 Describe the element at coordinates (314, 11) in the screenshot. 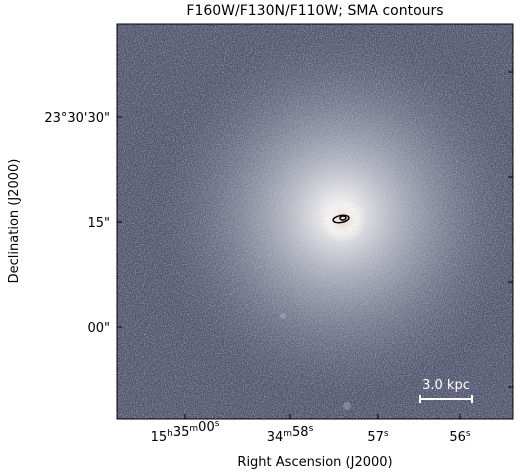

I see `title: F160W/F130N/F110W; SMA contours` at that location.